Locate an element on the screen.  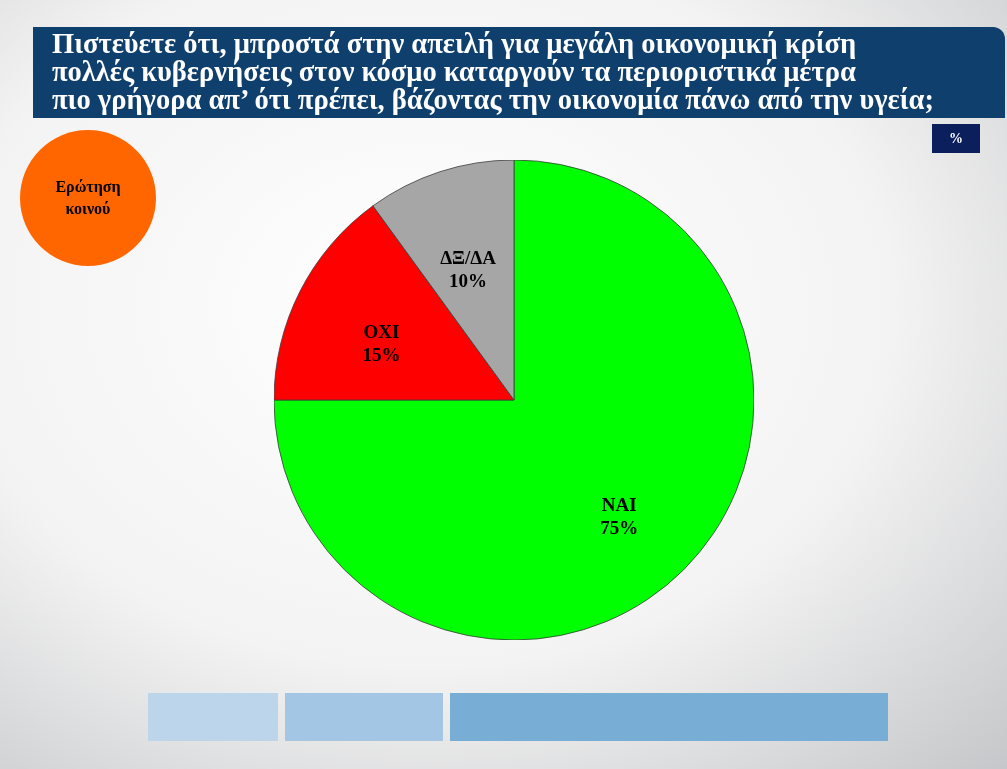
data-label: 75% is located at coordinates (619, 528).